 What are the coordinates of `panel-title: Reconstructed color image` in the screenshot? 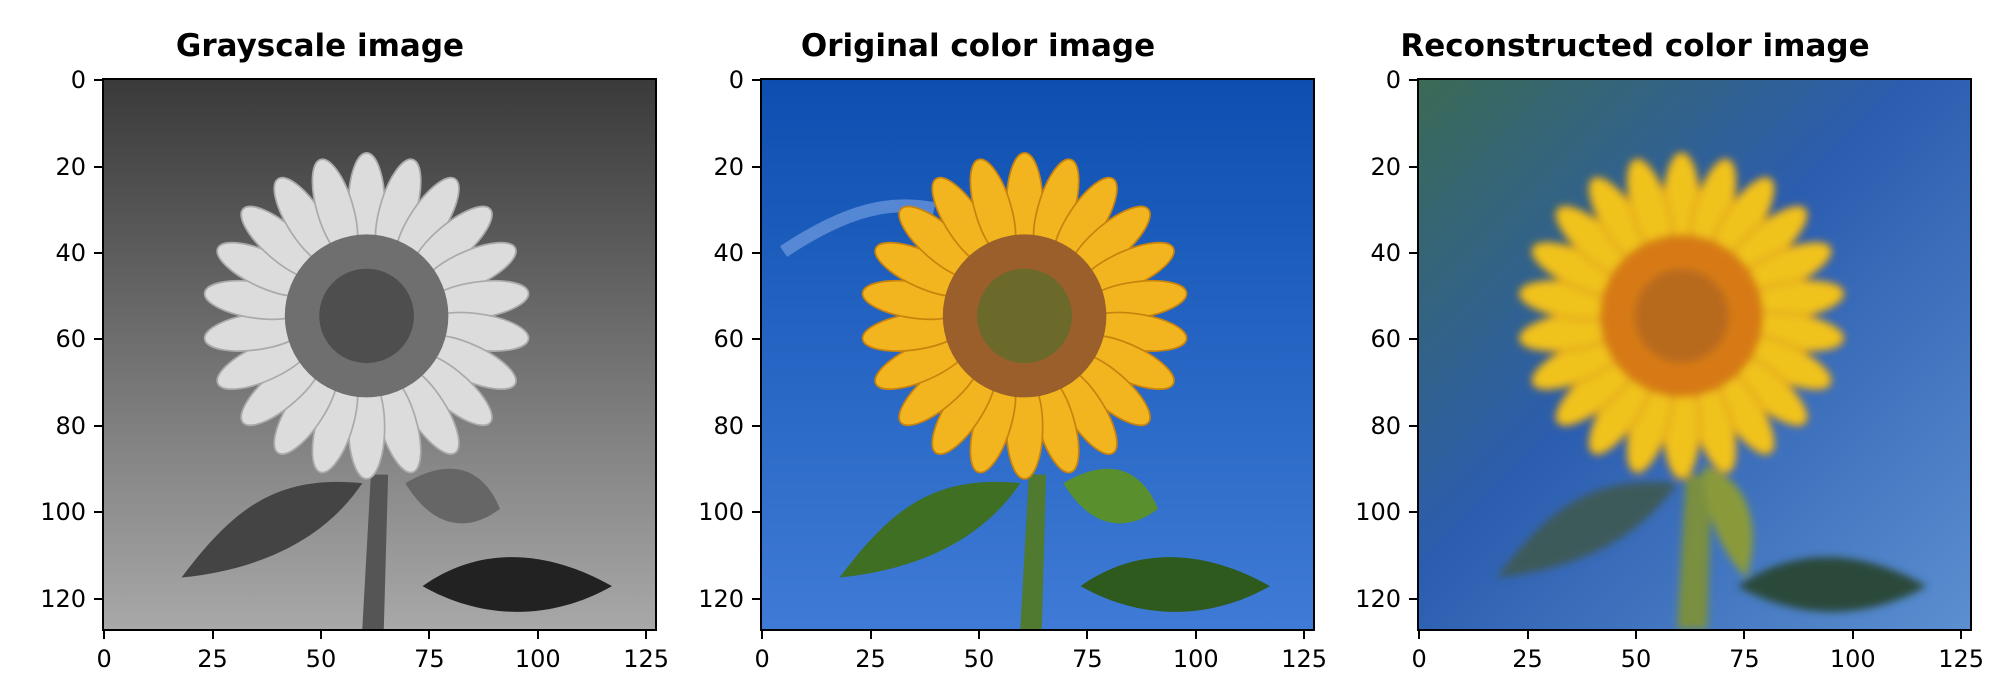 It's located at (1635, 46).